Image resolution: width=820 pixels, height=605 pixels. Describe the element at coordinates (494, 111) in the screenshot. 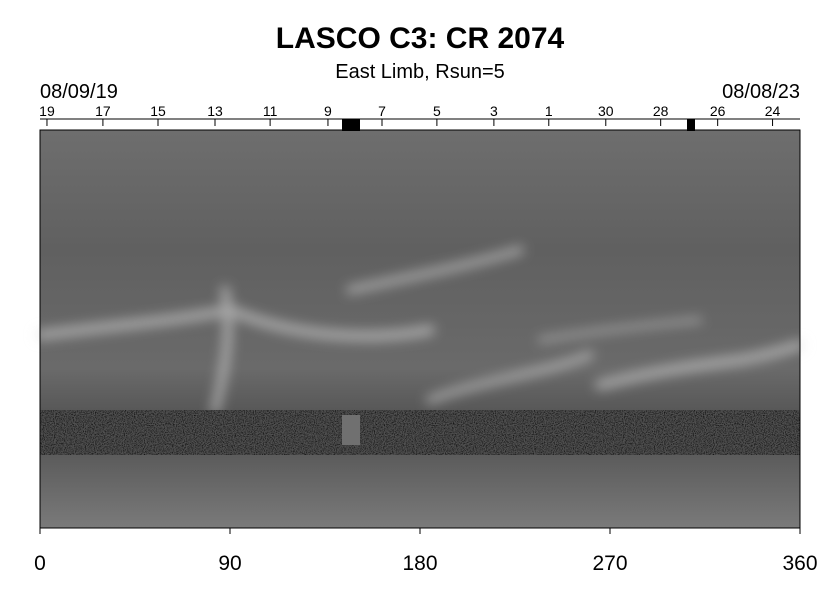

I see `day-tick-label: 3` at that location.